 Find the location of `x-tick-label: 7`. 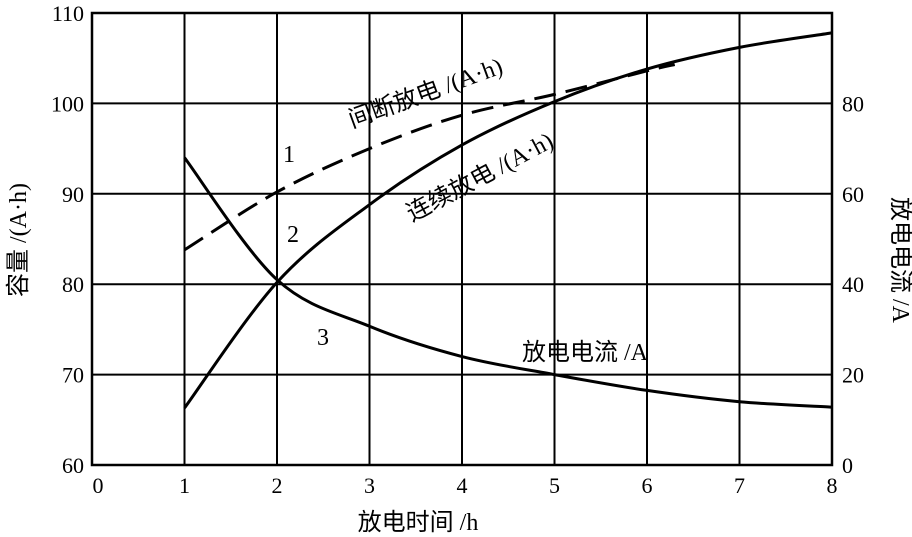

x-tick-label: 7 is located at coordinates (739, 485).